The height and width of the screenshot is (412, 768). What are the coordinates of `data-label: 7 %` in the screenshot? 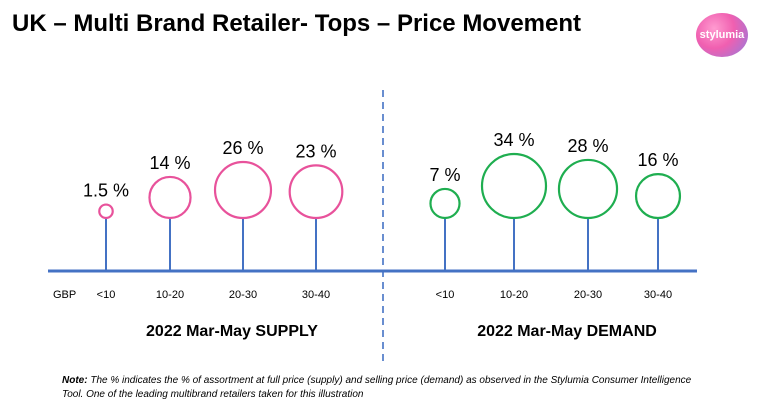 It's located at (444, 175).